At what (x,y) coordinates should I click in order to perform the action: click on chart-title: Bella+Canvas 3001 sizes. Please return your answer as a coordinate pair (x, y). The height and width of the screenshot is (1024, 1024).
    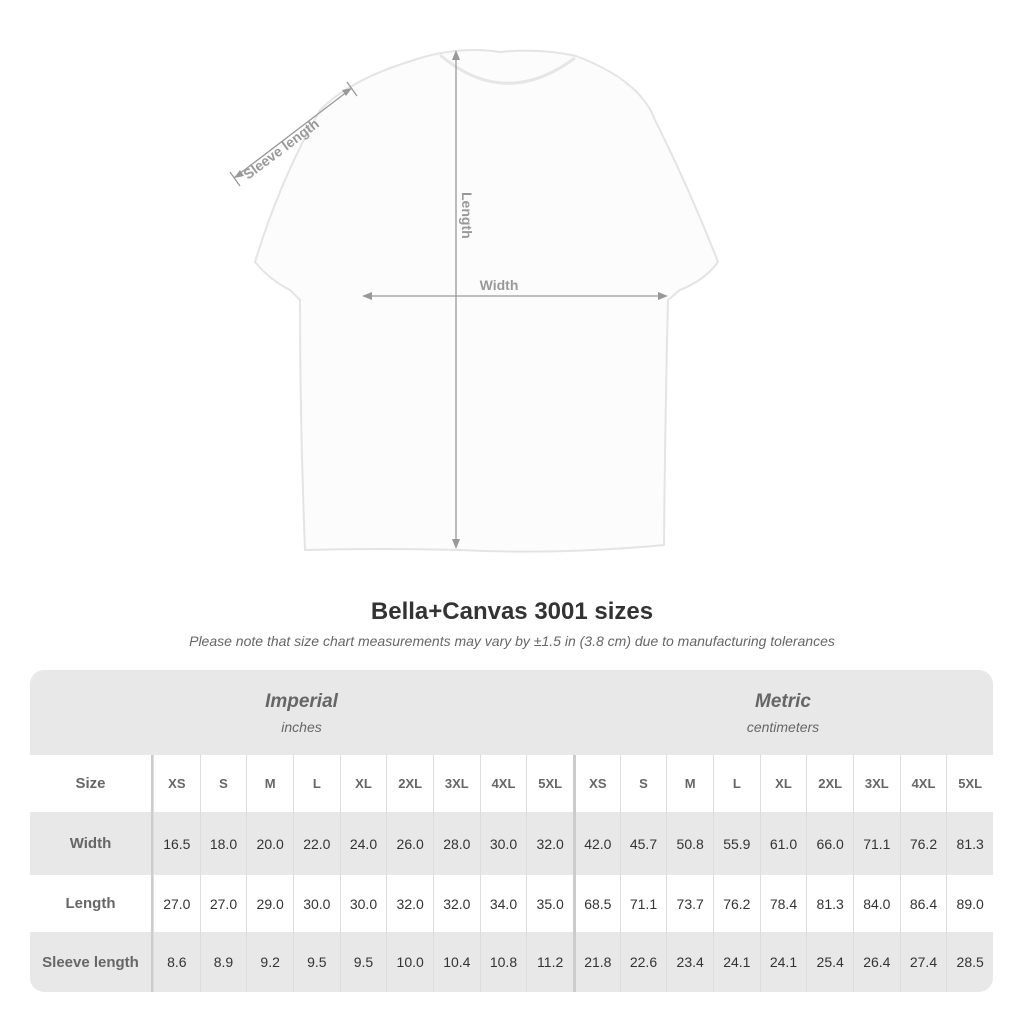
    Looking at the image, I should click on (512, 611).